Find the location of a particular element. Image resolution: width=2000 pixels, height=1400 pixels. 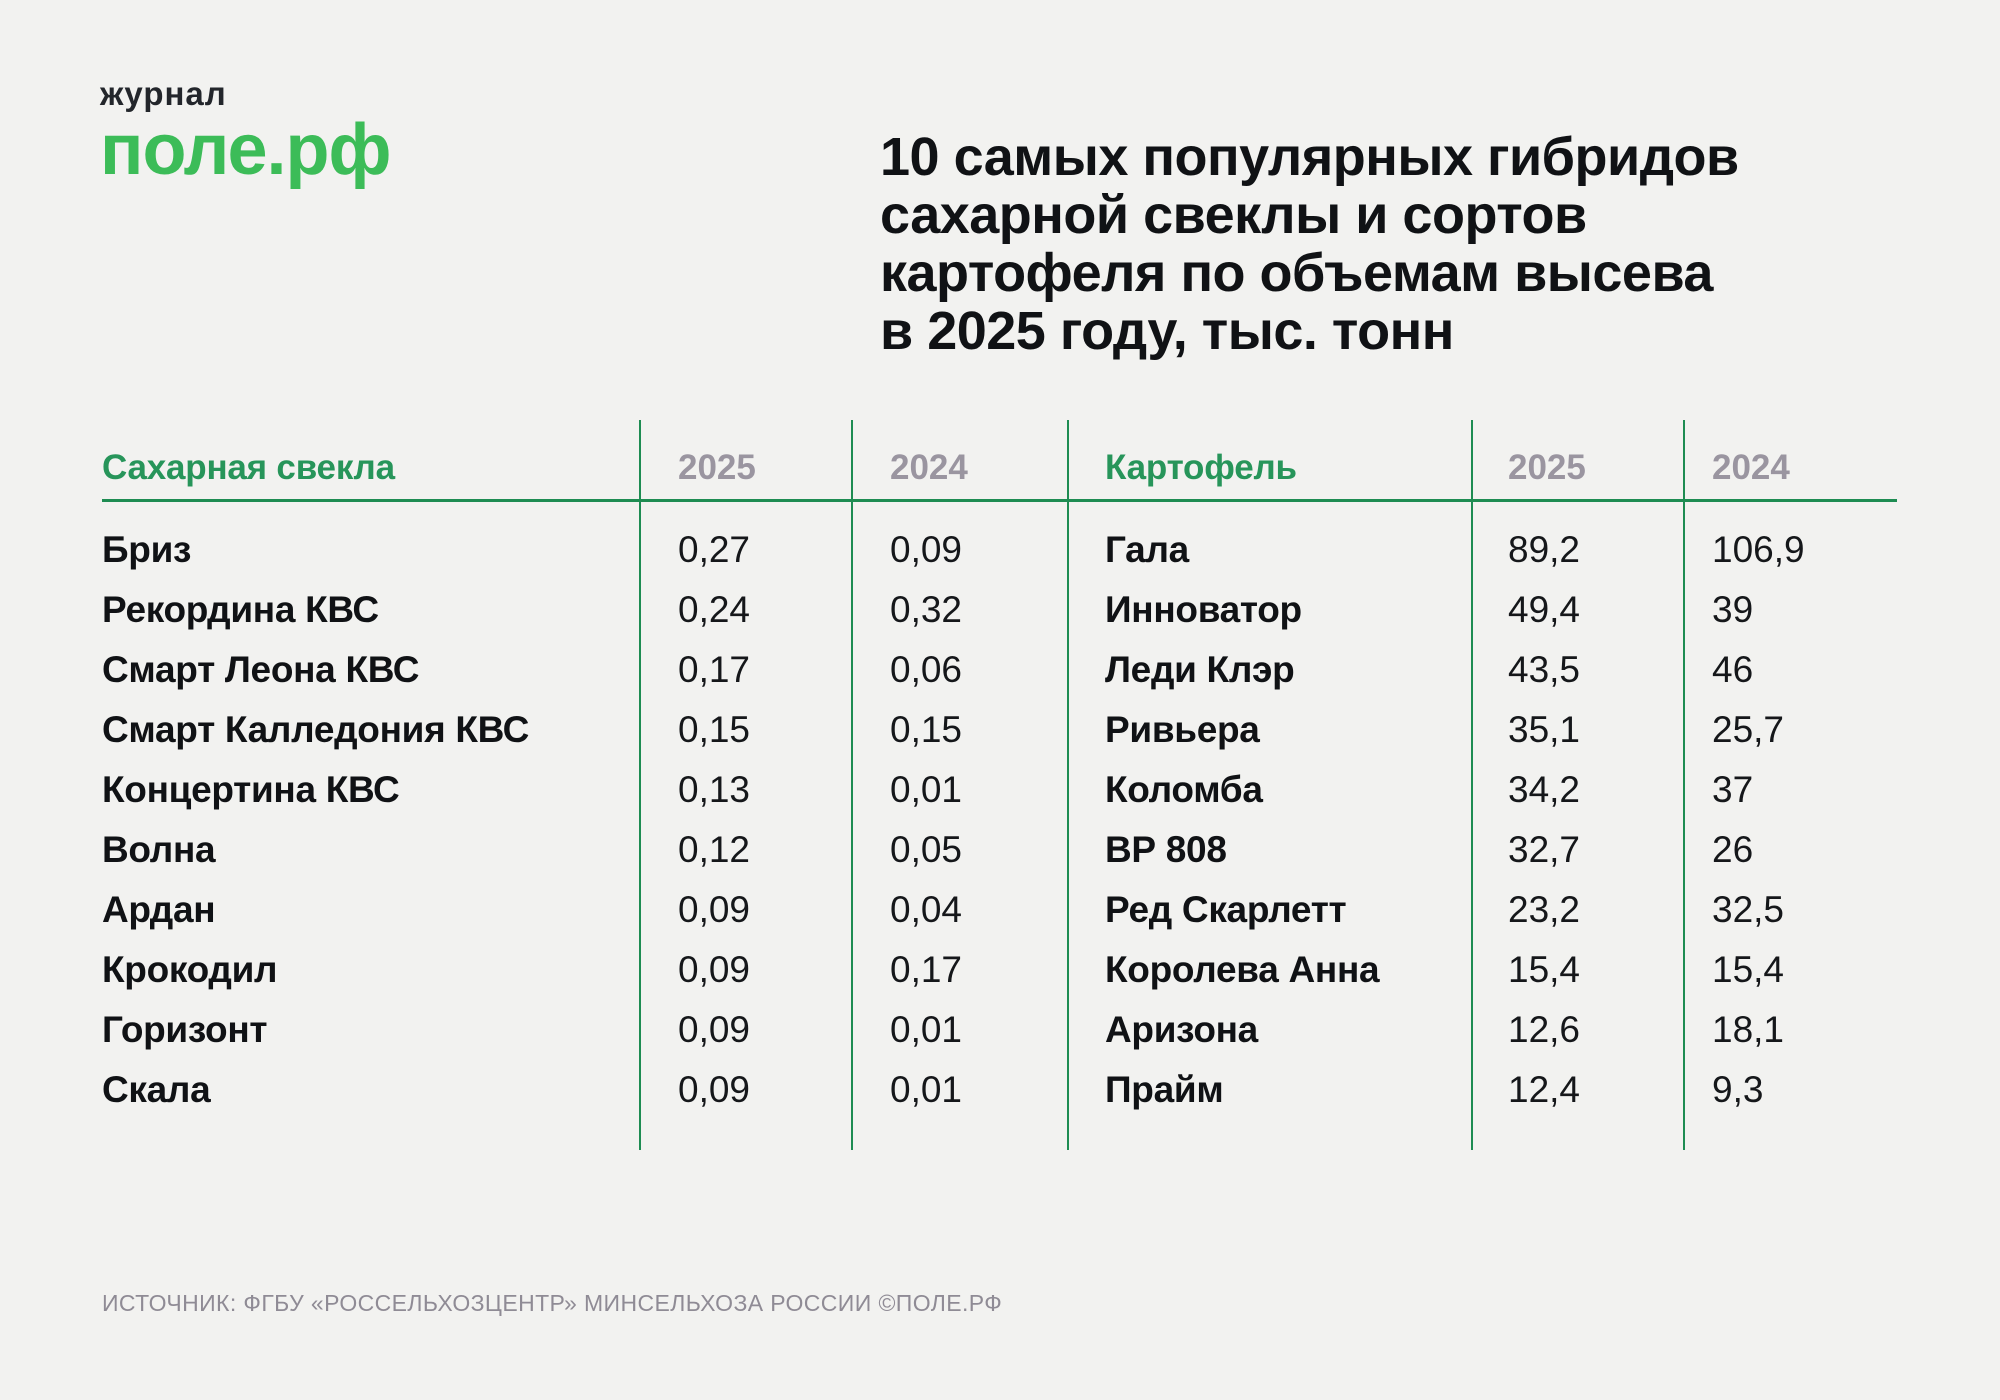

beet-name-cell: Рекордина КВС is located at coordinates (240, 609).